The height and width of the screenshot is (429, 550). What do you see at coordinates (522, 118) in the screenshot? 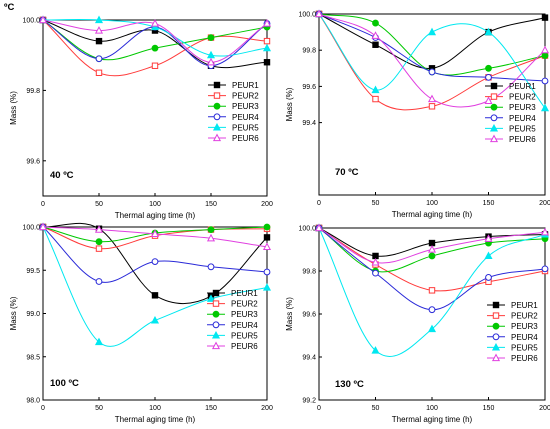
I see `legend-entry: PEUR4` at bounding box center [522, 118].